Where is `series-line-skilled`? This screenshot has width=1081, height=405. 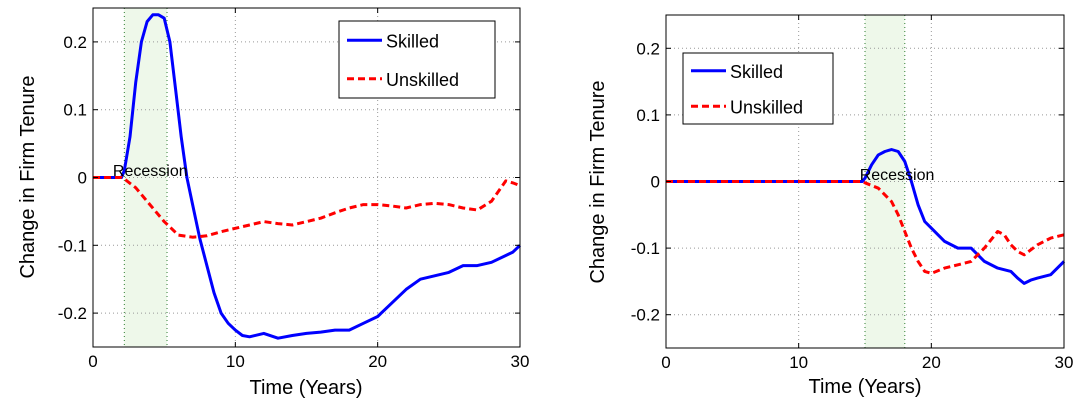
series-line-skilled is located at coordinates (866, 216).